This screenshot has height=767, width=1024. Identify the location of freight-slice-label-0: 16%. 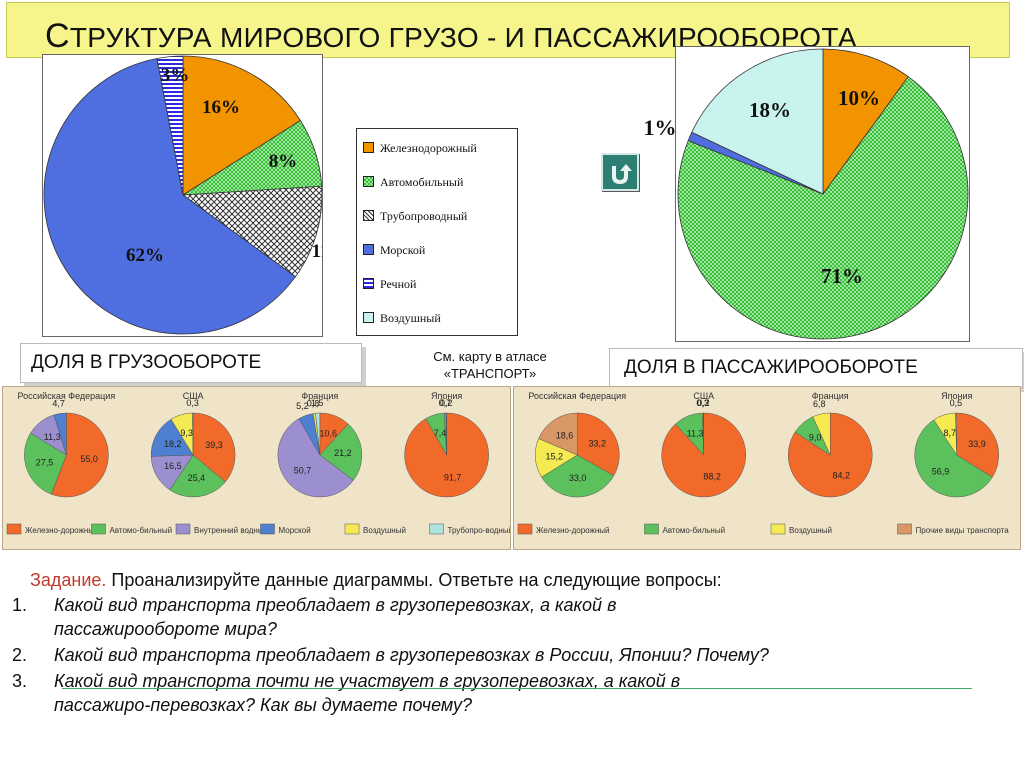
(221, 107).